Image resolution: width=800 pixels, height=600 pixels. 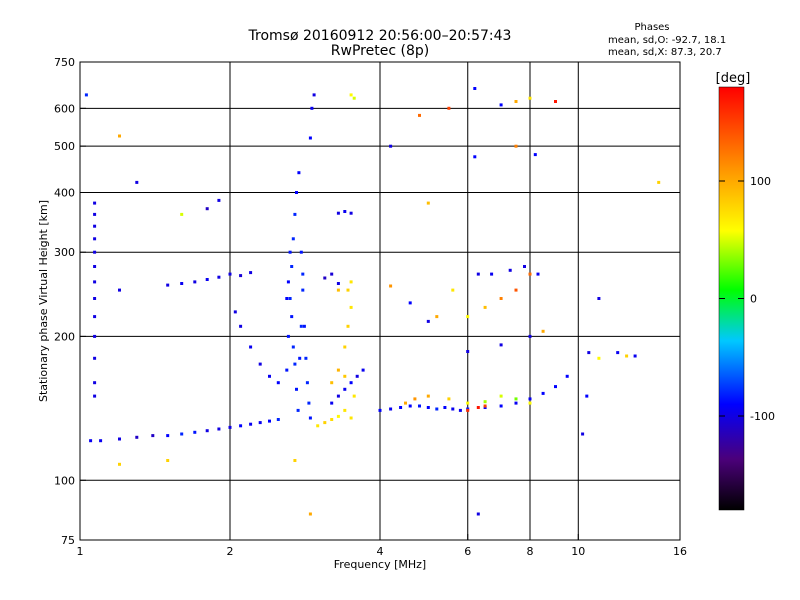 I want to click on y-tick-label: 500, so click(x=64, y=146).